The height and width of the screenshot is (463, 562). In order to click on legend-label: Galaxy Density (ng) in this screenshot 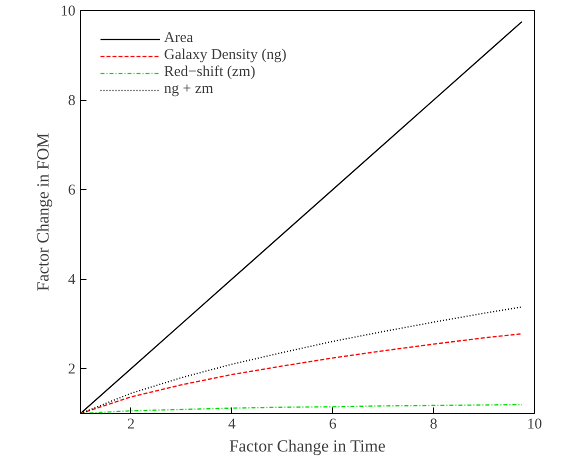, I will do `click(225, 55)`.